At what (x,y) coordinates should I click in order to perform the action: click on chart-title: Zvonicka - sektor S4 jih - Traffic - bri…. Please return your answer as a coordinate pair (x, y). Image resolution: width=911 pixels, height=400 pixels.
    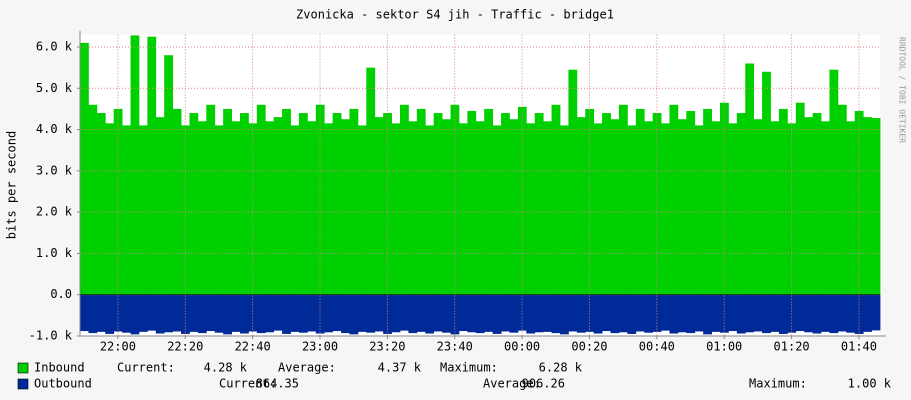
    Looking at the image, I should click on (455, 15).